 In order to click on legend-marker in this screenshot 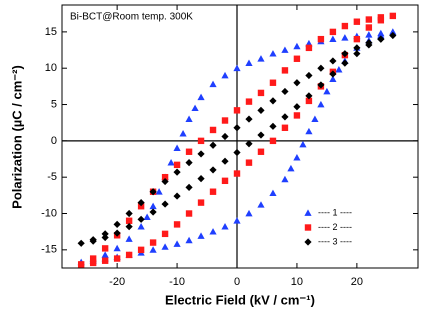, I will do `click(308, 227)`.